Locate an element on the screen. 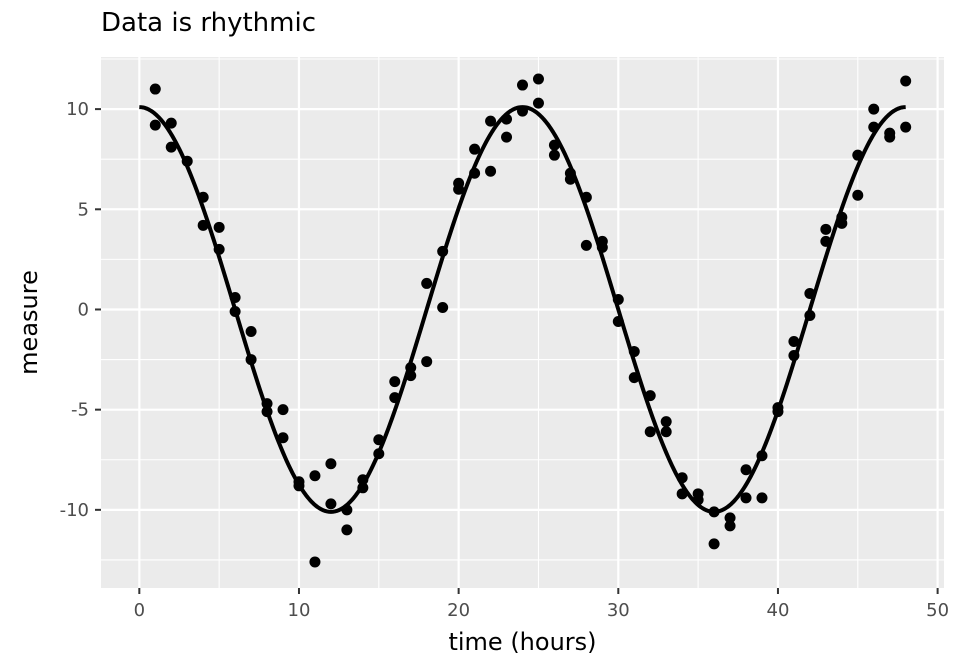  y-tick-label: 0 is located at coordinates (83, 309).